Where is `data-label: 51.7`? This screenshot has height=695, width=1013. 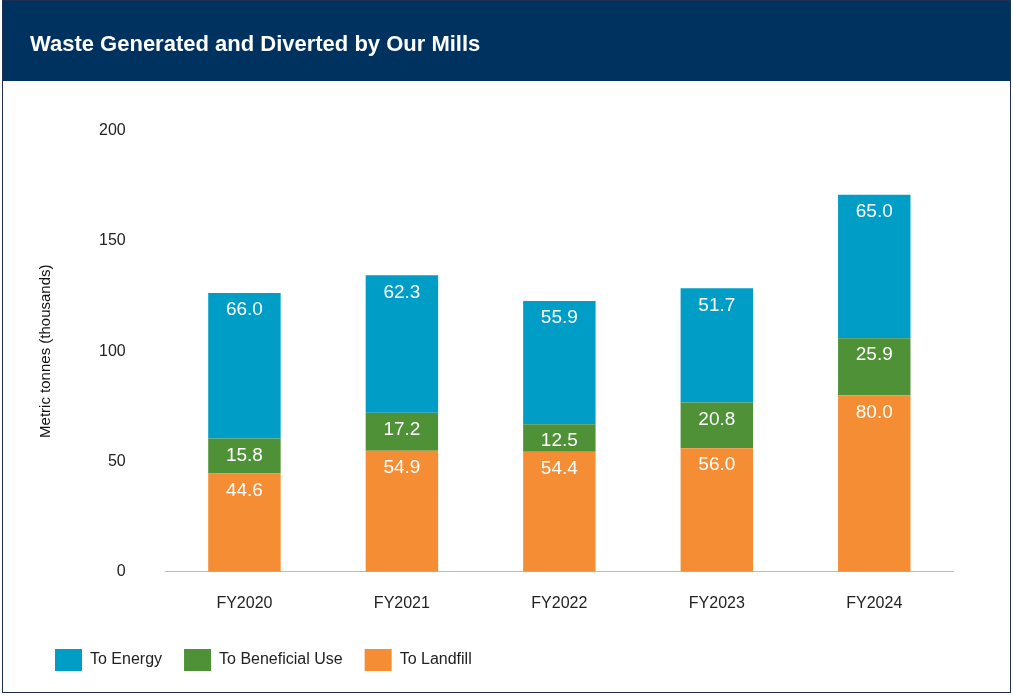
data-label: 51.7 is located at coordinates (717, 304).